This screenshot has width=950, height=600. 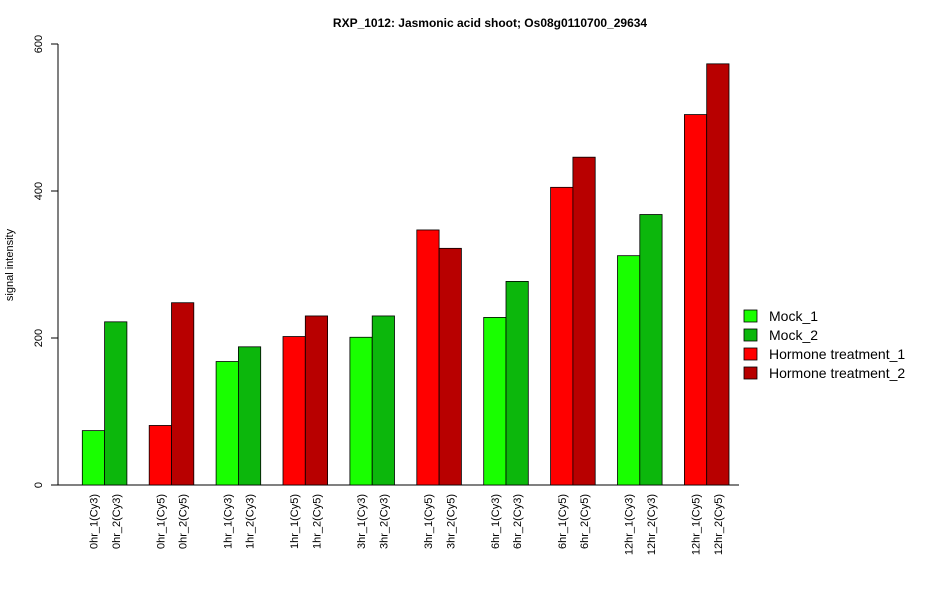 What do you see at coordinates (518, 521) in the screenshot?
I see `x-tick-label: 6hr_2(Cy3)` at bounding box center [518, 521].